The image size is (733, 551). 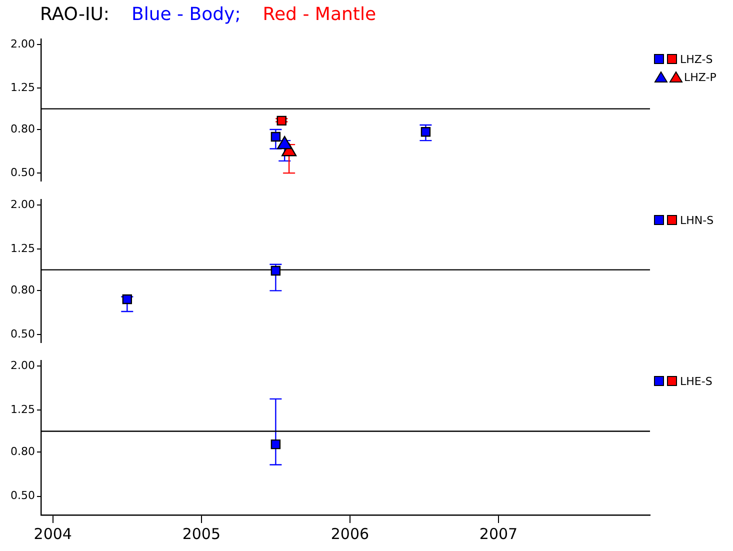 What do you see at coordinates (350, 533) in the screenshot?
I see `x-tick-label: 2006` at bounding box center [350, 533].